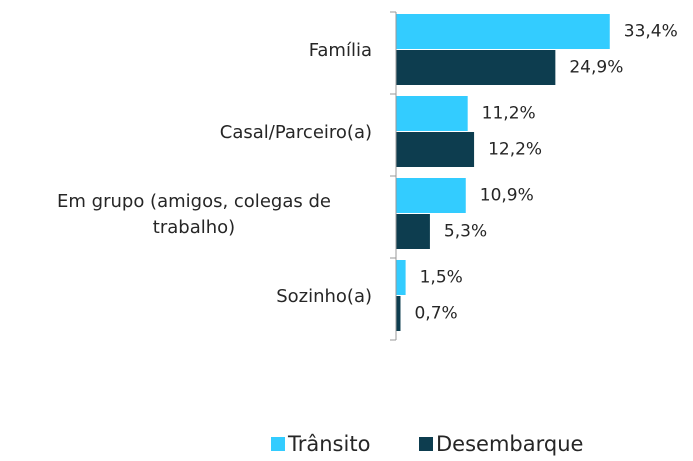 The image size is (693, 461). What do you see at coordinates (324, 296) in the screenshot?
I see `category-text: Sozinho(a)` at bounding box center [324, 296].